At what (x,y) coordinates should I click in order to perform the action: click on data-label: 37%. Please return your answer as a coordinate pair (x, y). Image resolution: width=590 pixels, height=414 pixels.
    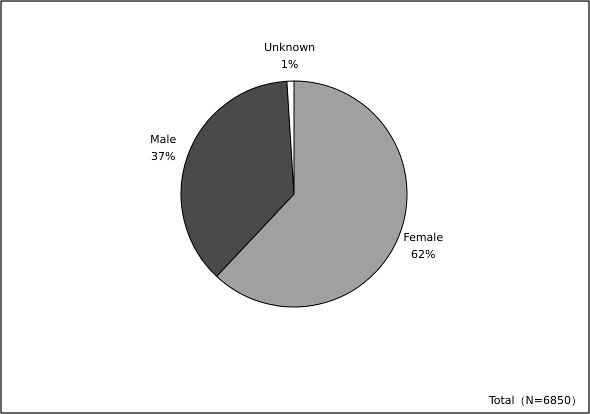
    Looking at the image, I should click on (163, 156).